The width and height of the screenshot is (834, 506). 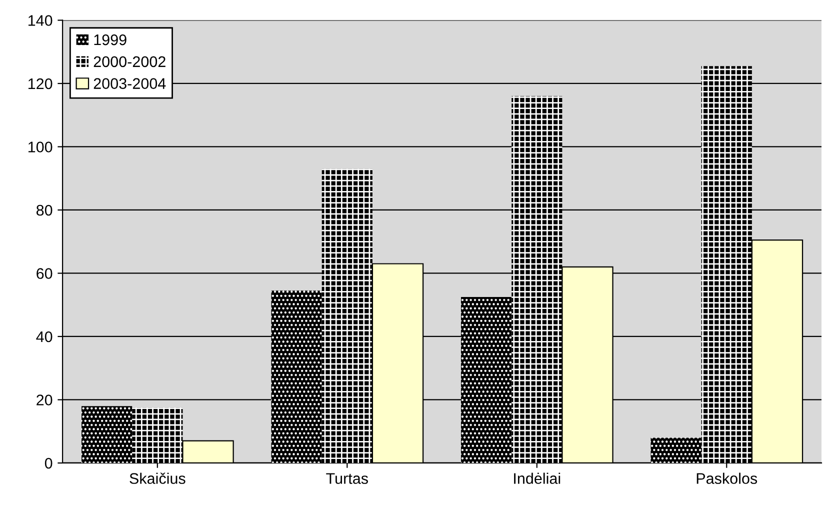 What do you see at coordinates (44, 273) in the screenshot?
I see `y-tick-label: 60` at bounding box center [44, 273].